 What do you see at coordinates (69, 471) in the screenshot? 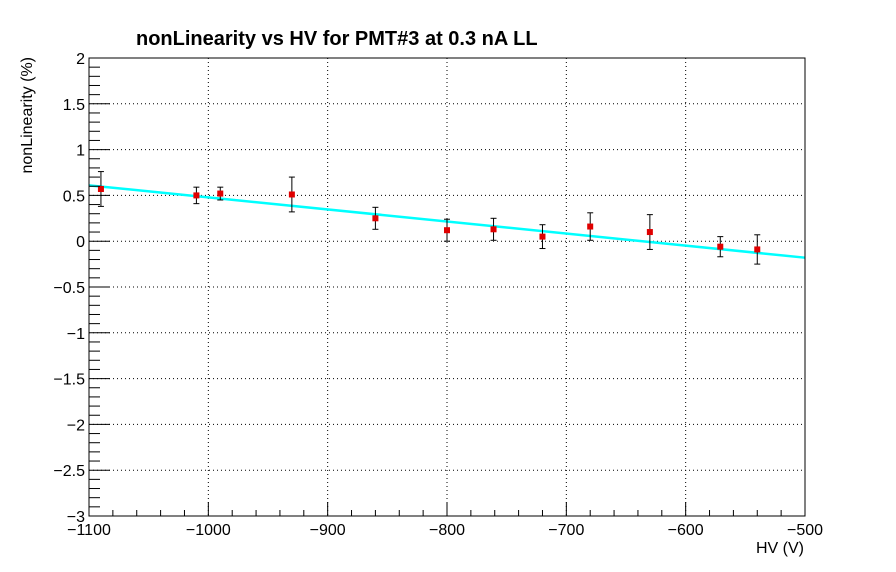
I see `y-tick-label: −2.5` at bounding box center [69, 471].